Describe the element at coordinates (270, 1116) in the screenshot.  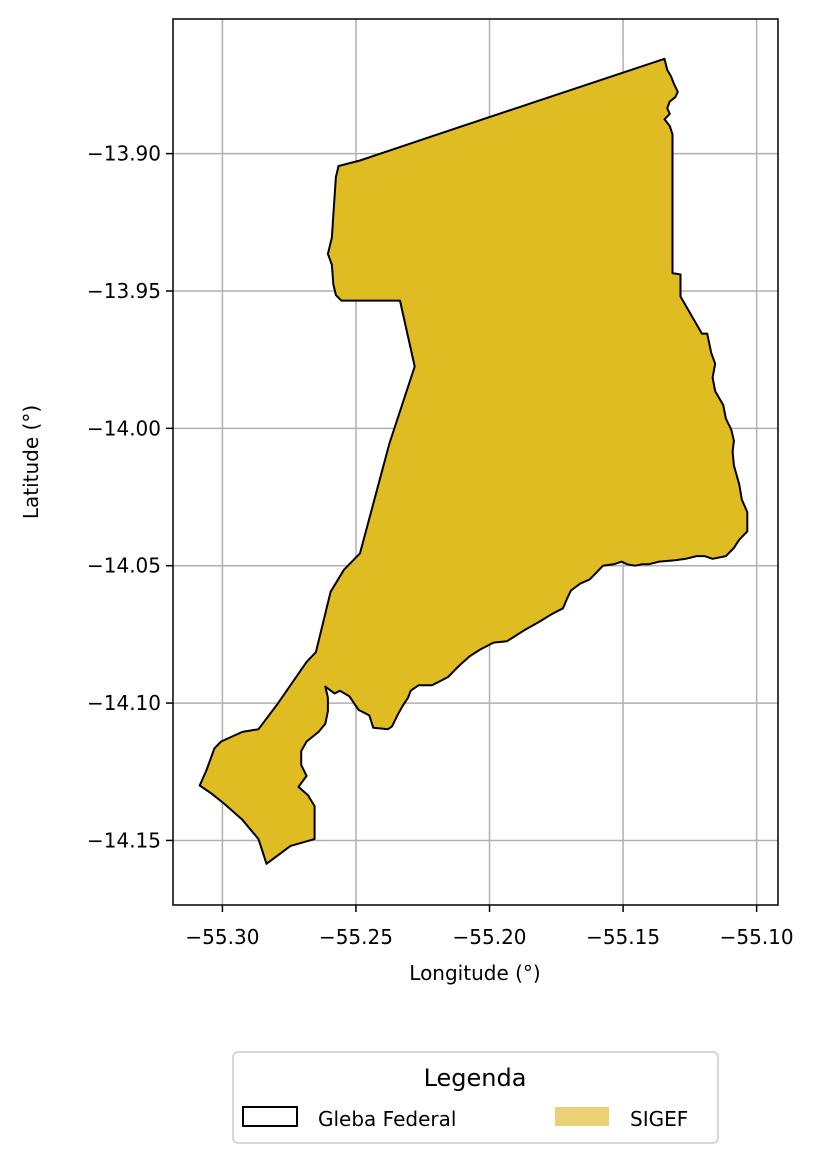
I see `legend-swatch-gleba-federal` at that location.